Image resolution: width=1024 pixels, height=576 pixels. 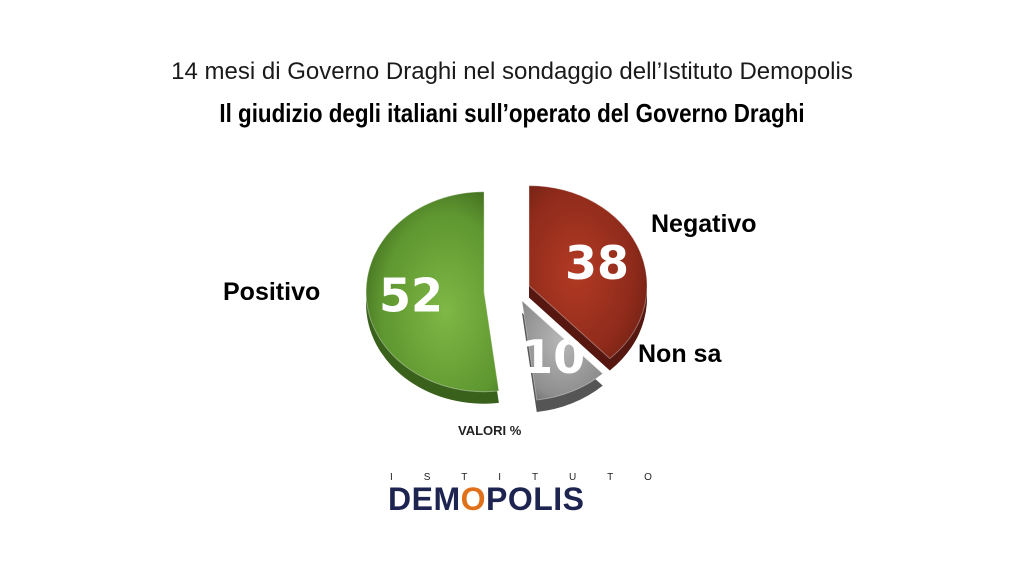 What do you see at coordinates (490, 430) in the screenshot?
I see `units-note: VALORI %` at bounding box center [490, 430].